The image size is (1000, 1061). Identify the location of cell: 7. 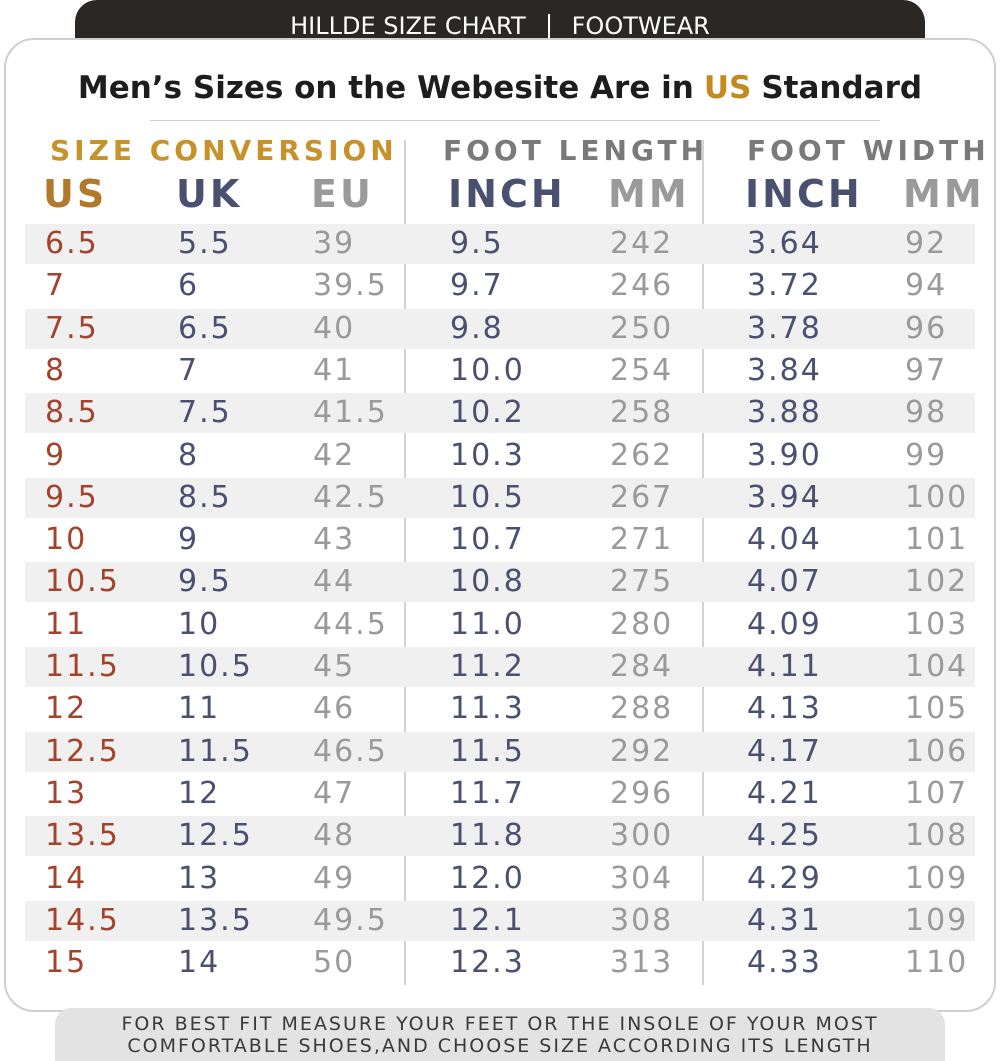
(56, 286).